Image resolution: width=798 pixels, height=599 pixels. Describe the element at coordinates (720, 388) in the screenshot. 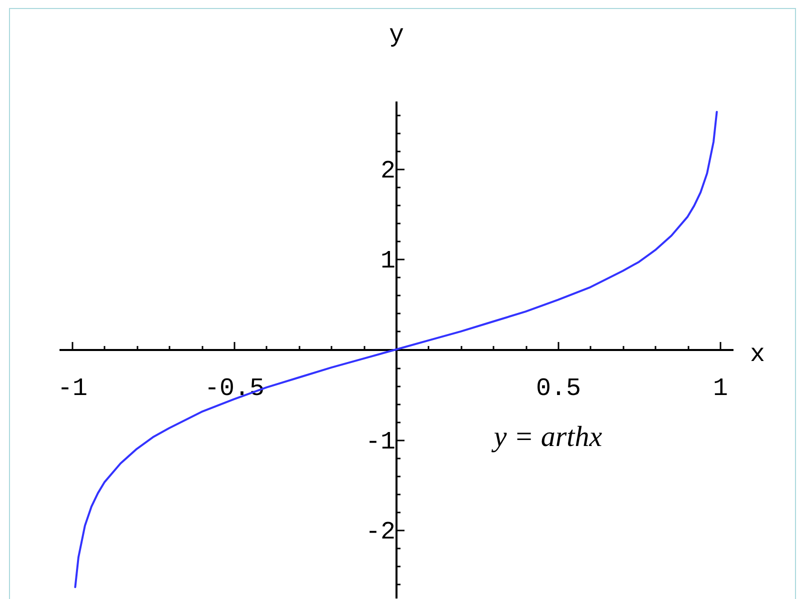

I see `x-tick-label: 1` at that location.